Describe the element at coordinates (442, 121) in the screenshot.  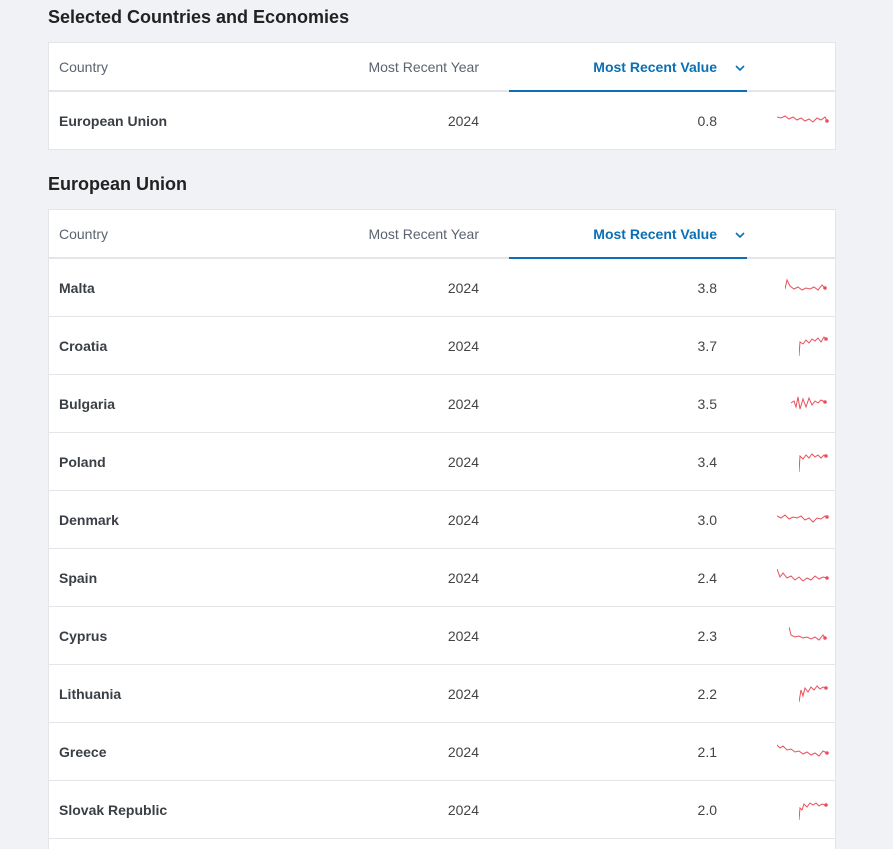
I see `table-row: European Union 2024 0.8` at that location.